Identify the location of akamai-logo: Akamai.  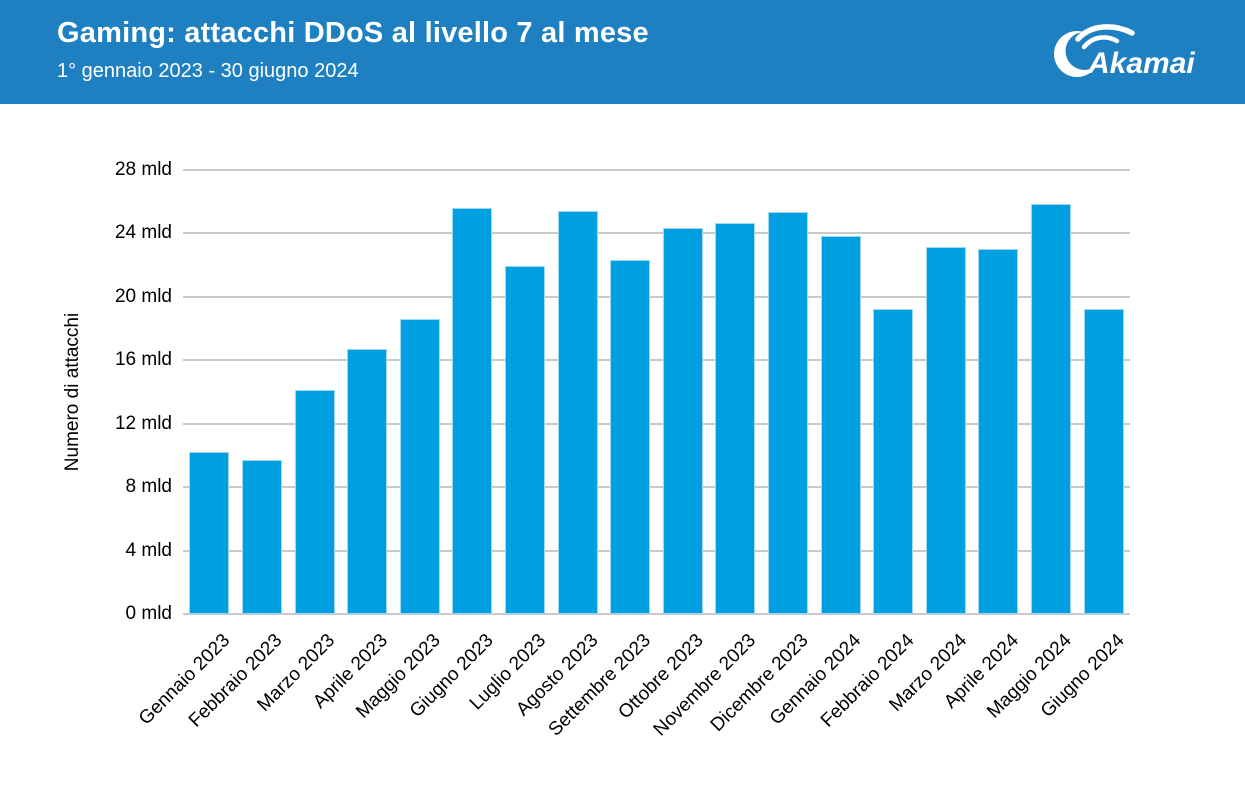
(1124, 52).